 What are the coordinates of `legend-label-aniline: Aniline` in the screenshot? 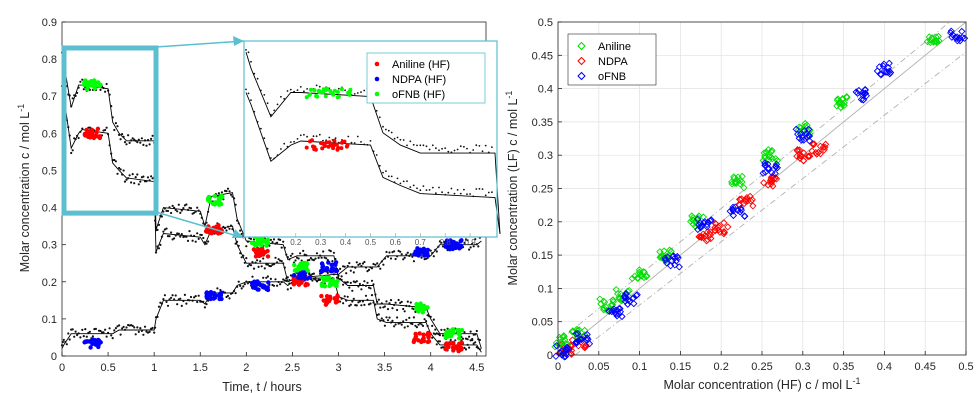 It's located at (614, 47).